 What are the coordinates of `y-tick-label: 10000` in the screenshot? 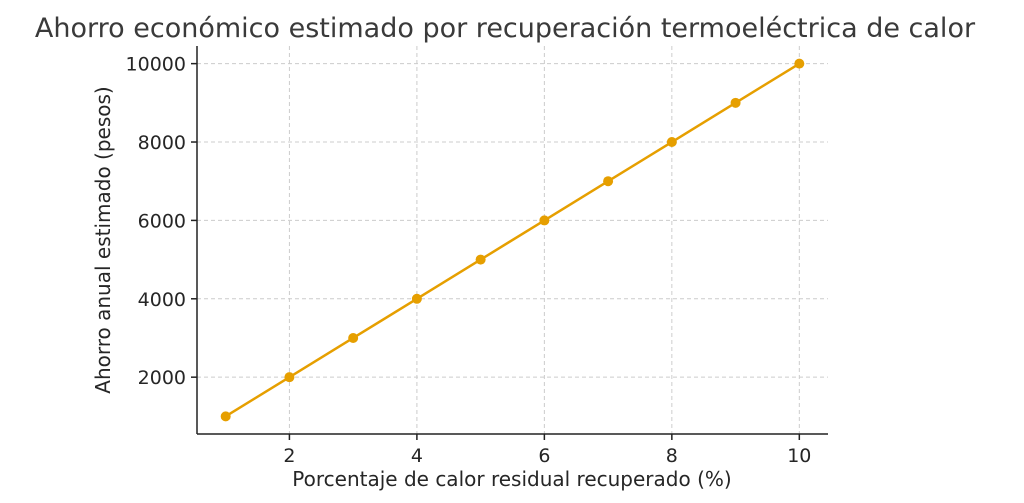 It's located at (156, 65).